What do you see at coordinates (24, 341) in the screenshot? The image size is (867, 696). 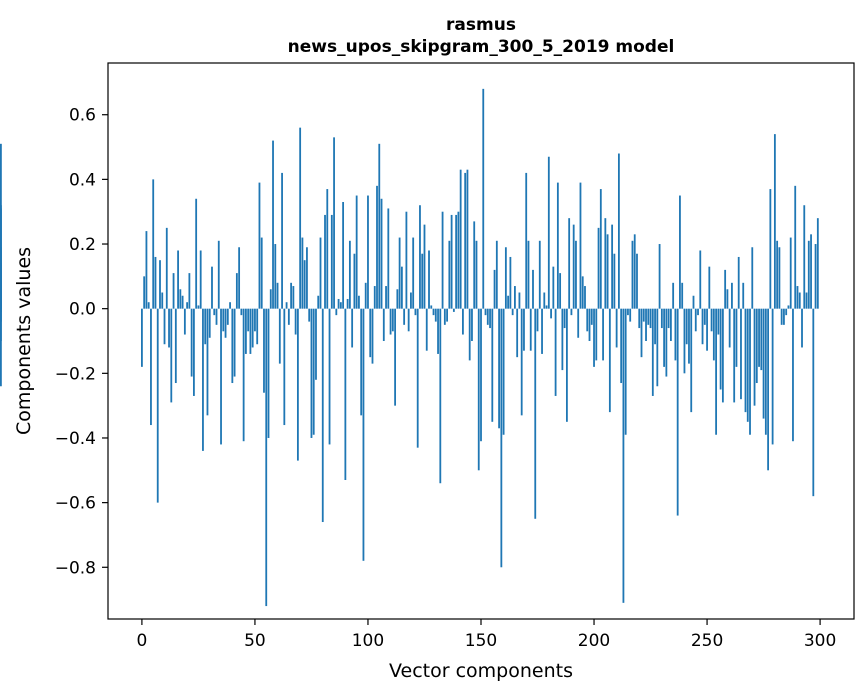 I see `y-axis-label: Components values` at bounding box center [24, 341].